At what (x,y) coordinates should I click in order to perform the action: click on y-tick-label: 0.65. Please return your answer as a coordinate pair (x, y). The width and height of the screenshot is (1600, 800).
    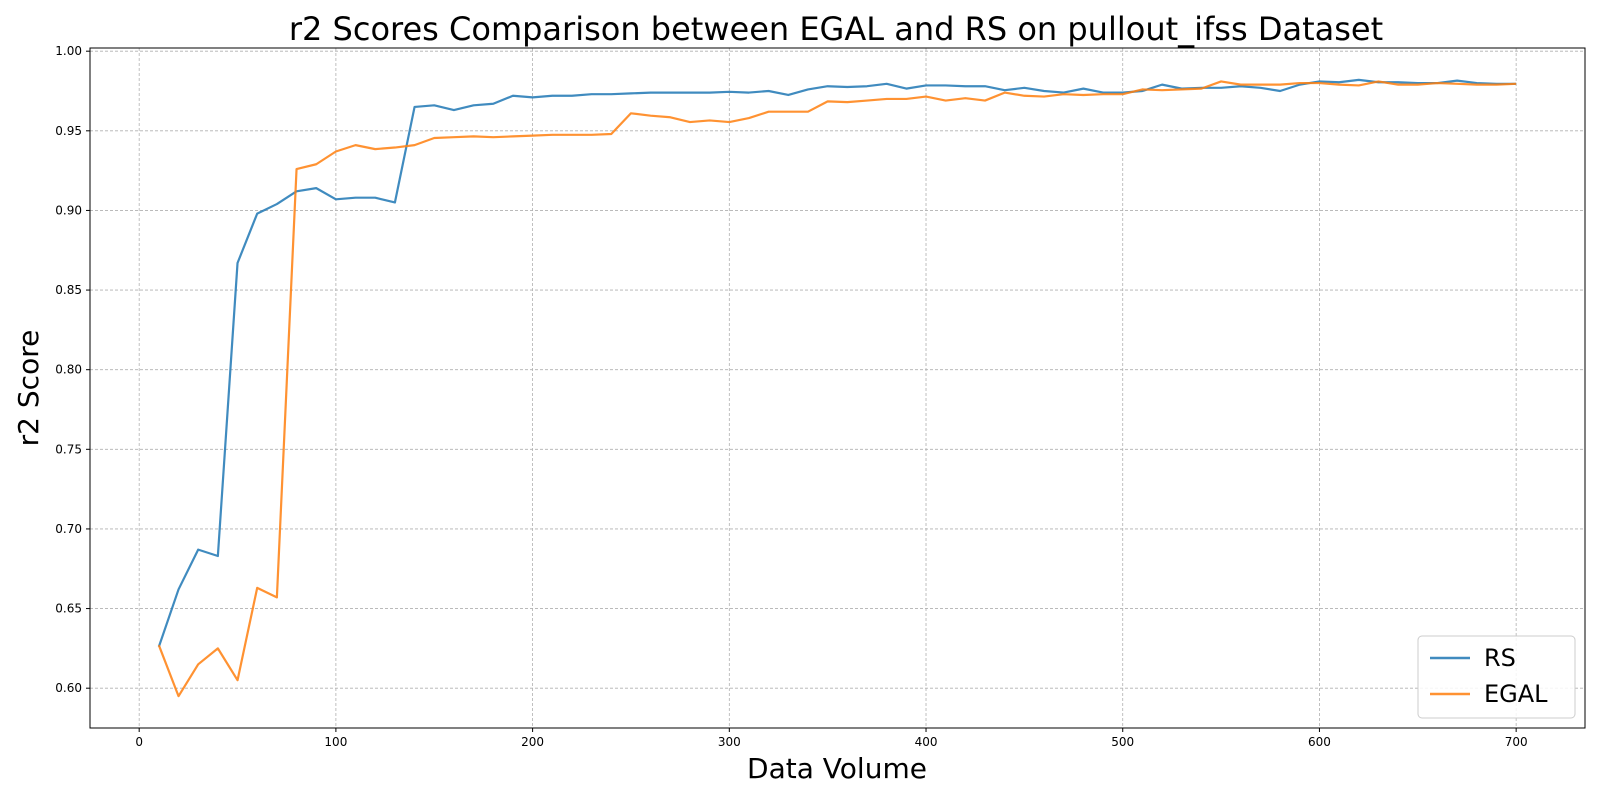
    Looking at the image, I should click on (68, 609).